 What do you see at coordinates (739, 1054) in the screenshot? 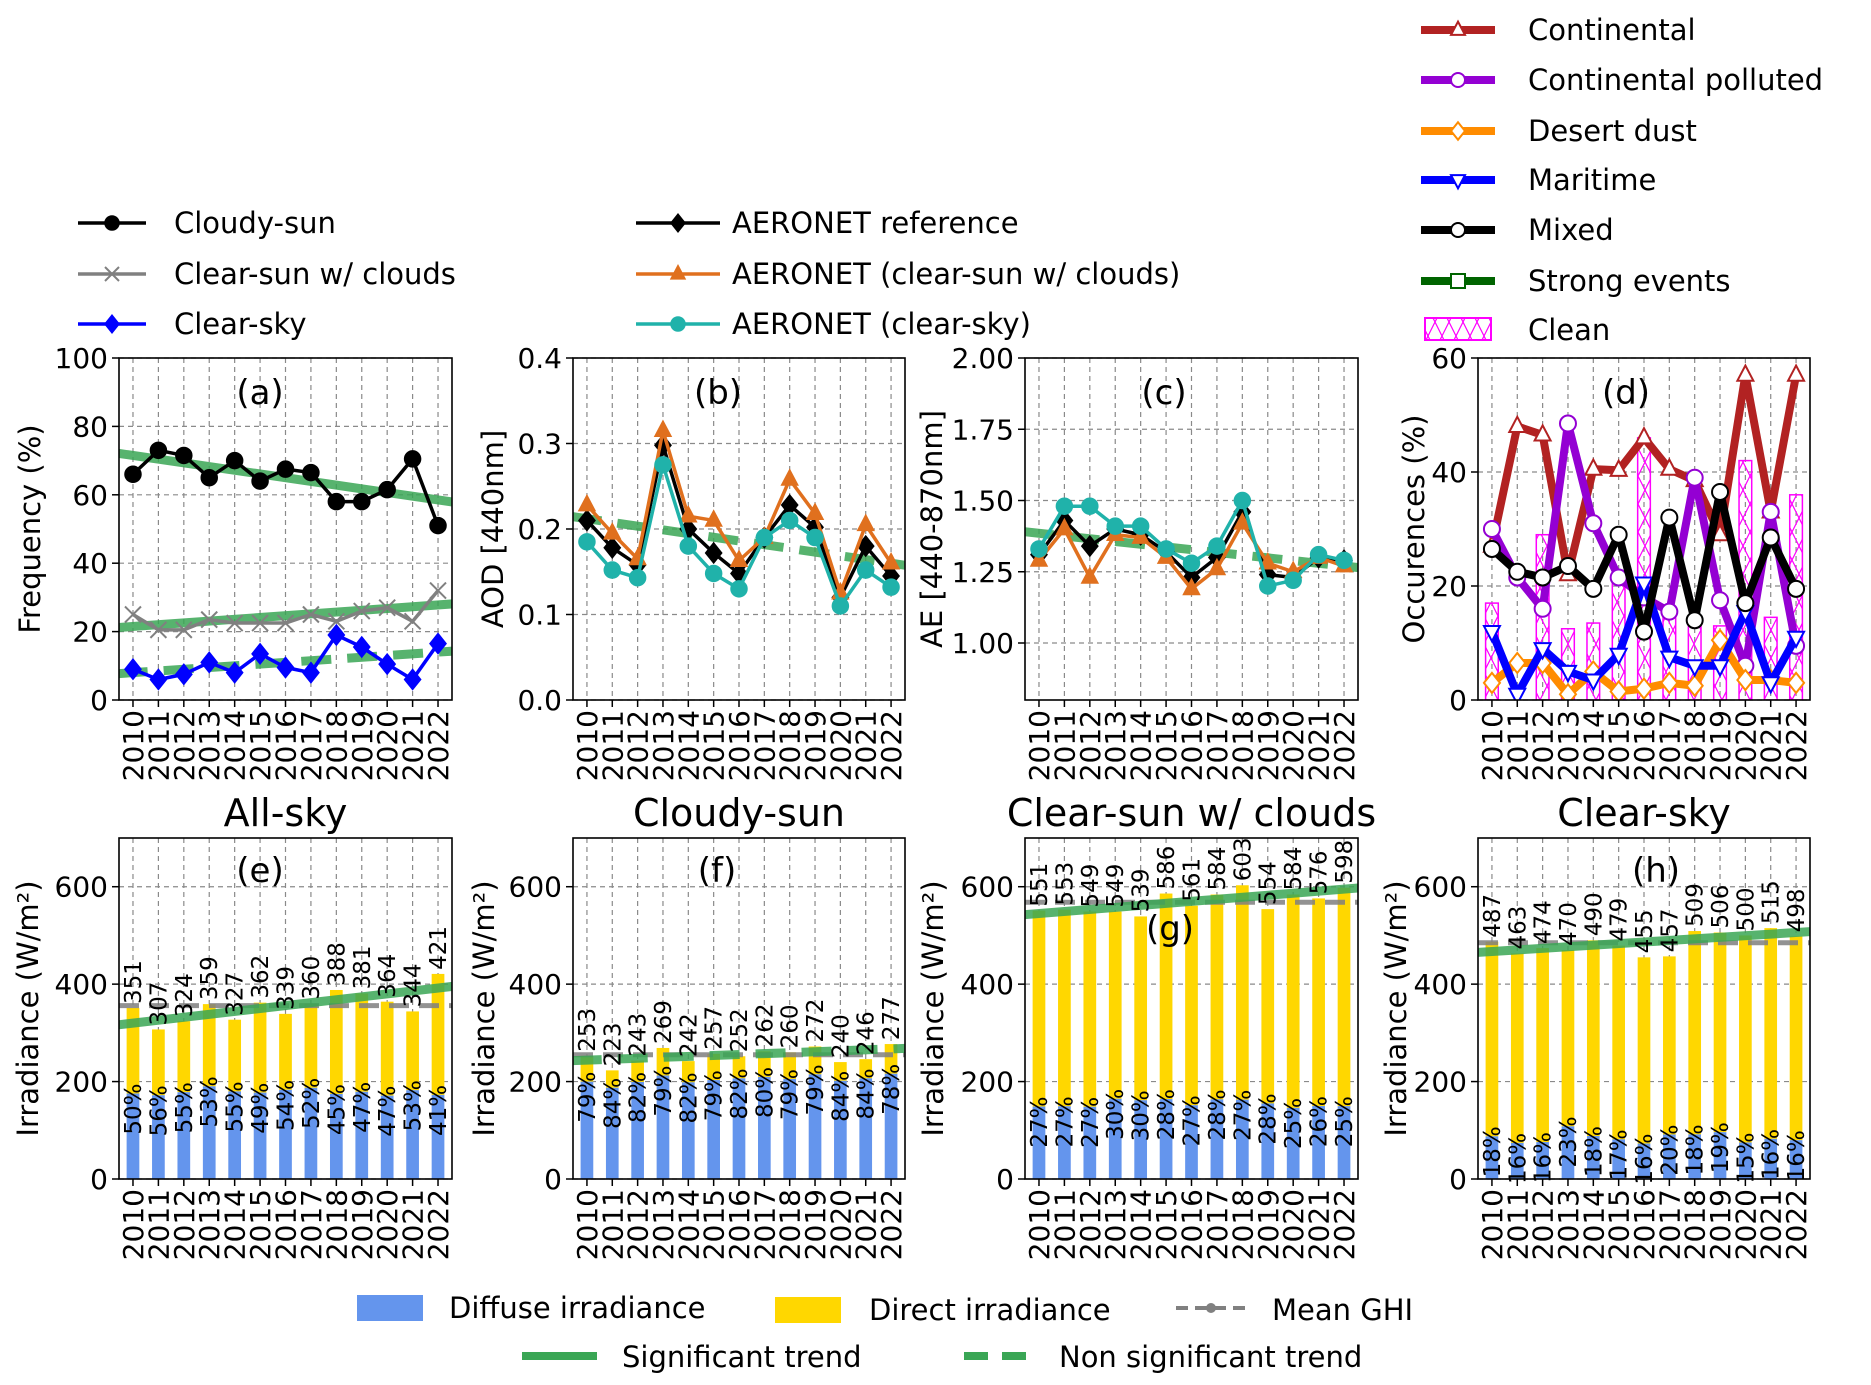
I see `non-significant-trend-line` at bounding box center [739, 1054].